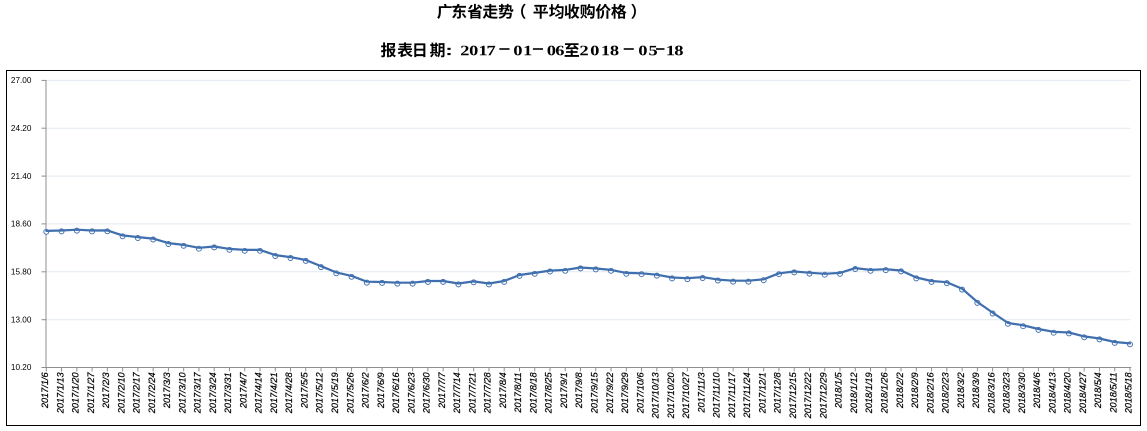 The image size is (1147, 431). What do you see at coordinates (656, 396) in the screenshot?
I see `svg-text: 2017/10/13` at bounding box center [656, 396].